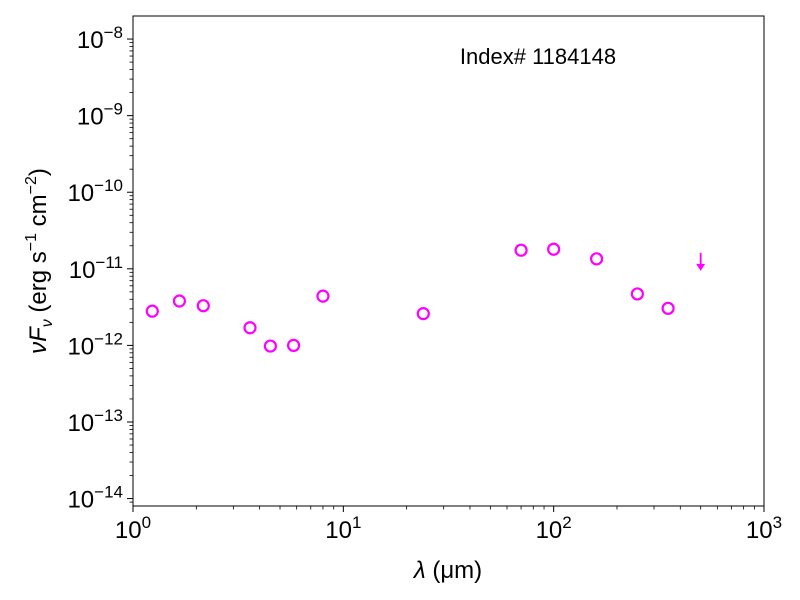 This screenshot has height=600, width=800. I want to click on y-tick-label-exp: −8, so click(113, 32).